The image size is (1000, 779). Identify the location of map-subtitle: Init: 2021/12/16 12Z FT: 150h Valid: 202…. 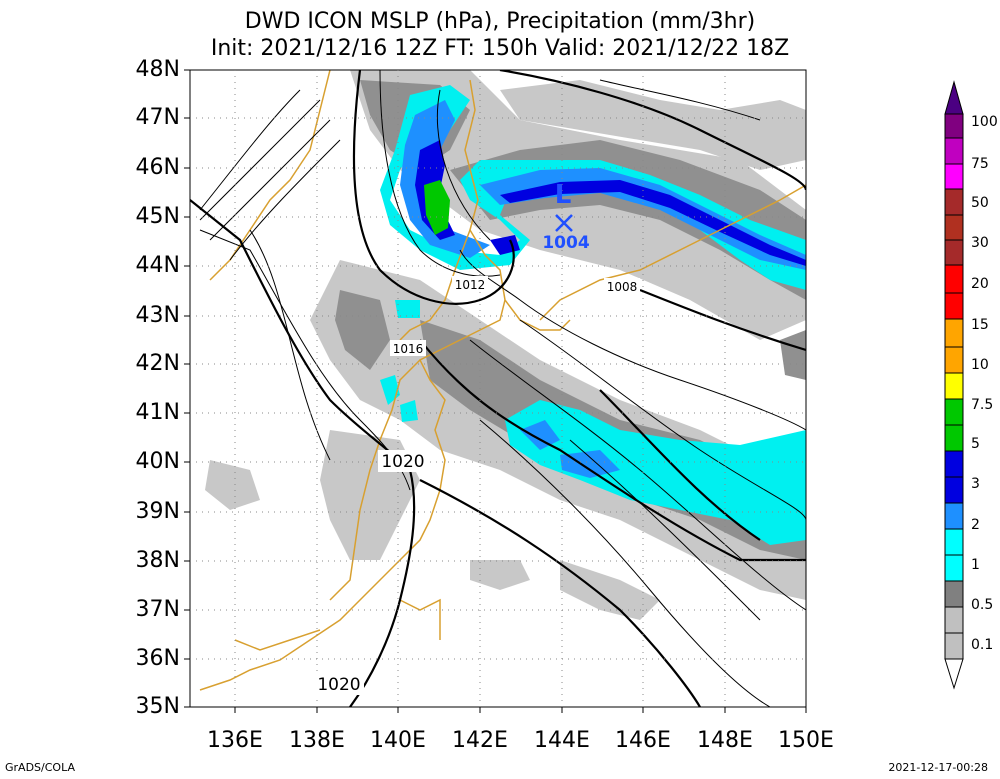
(500, 48).